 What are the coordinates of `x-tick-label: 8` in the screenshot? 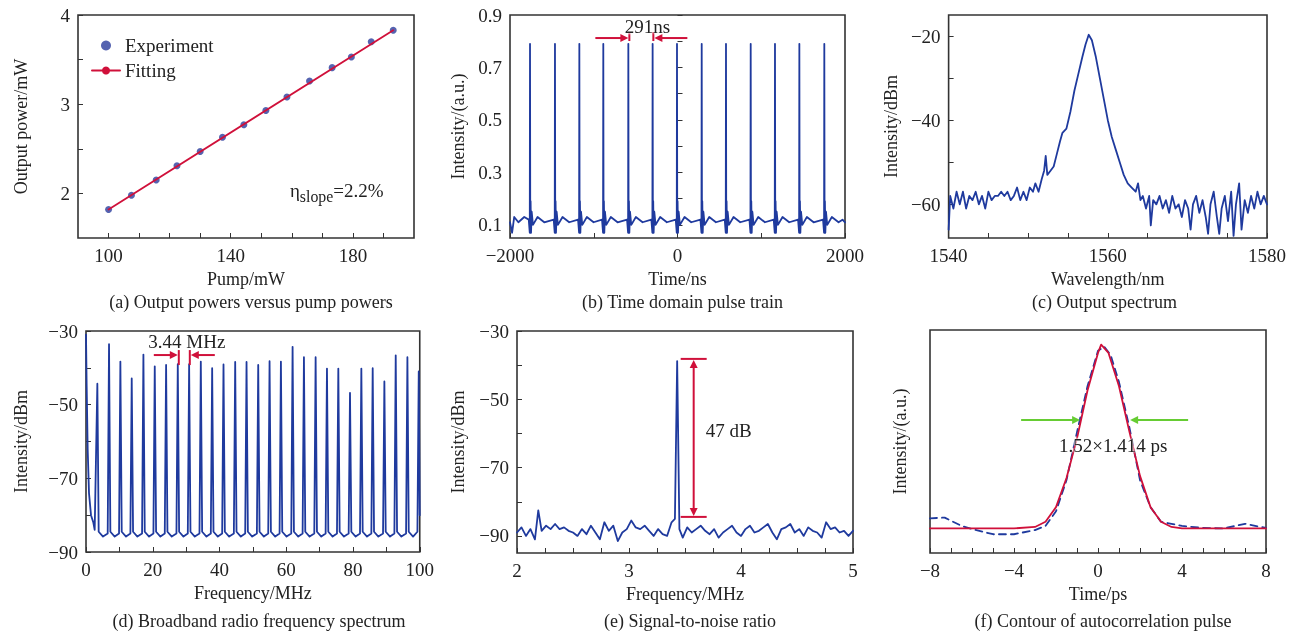 It's located at (1266, 570).